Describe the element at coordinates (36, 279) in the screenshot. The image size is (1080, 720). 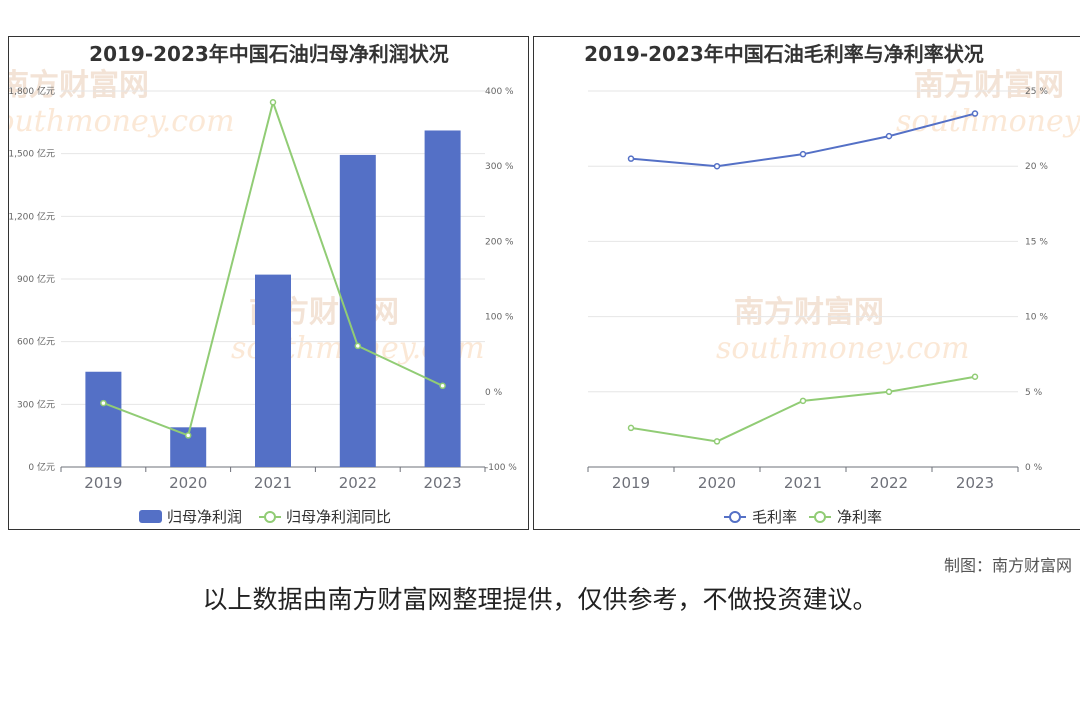
I see `y-left-tick-label: 900 亿元` at that location.